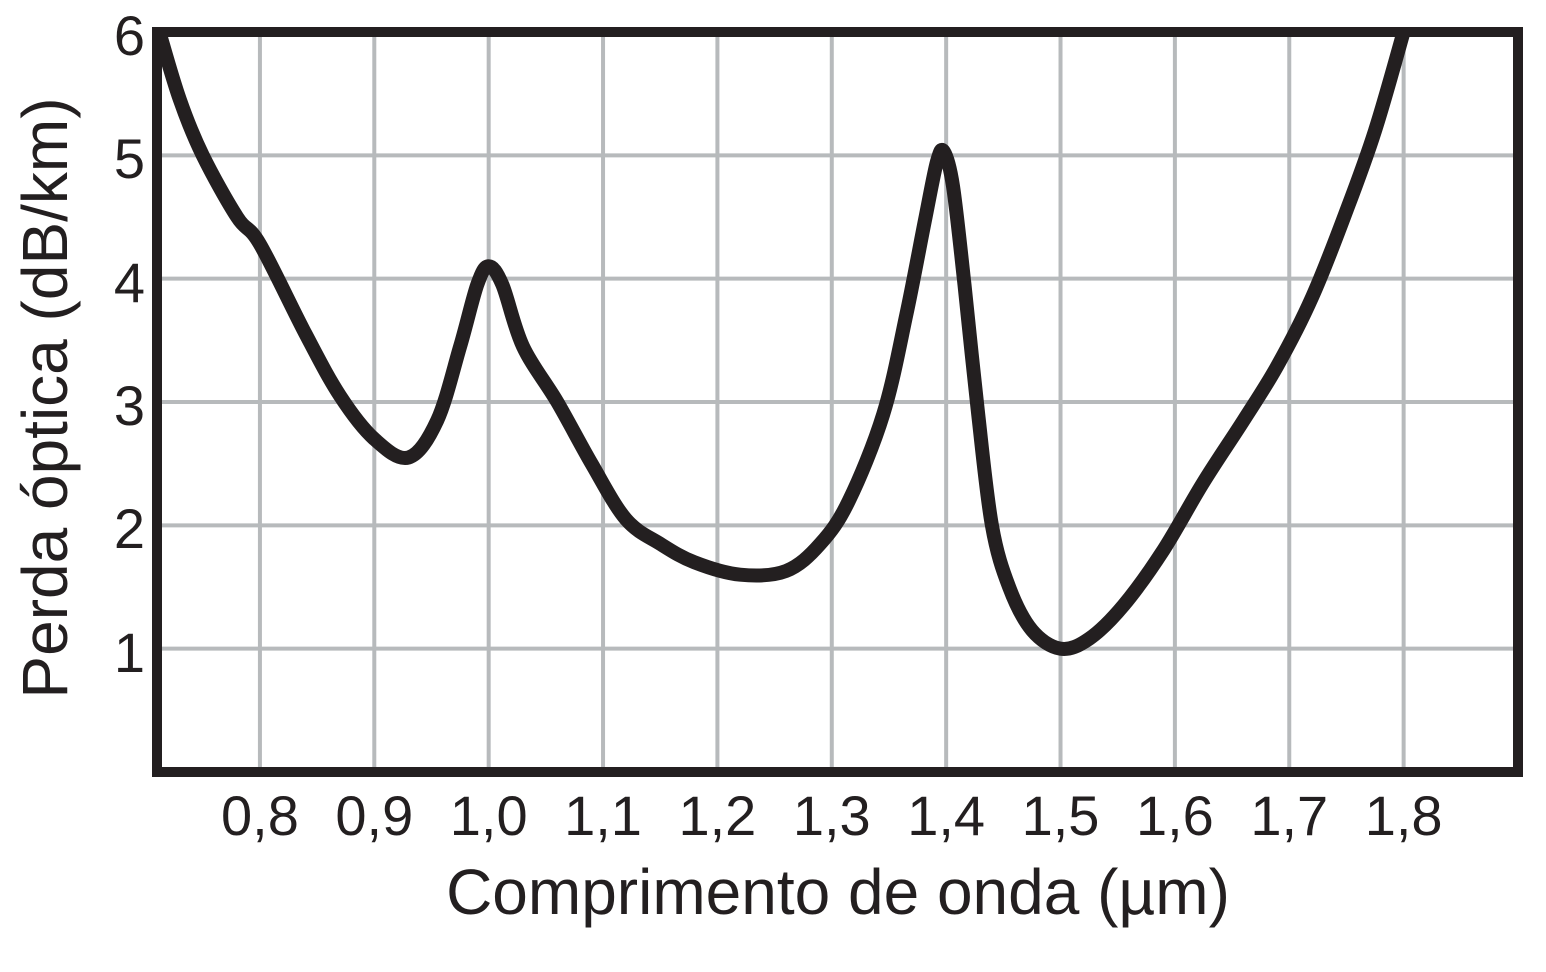 The image size is (1546, 972). I want to click on x-tick-label: 1,2, so click(717, 815).